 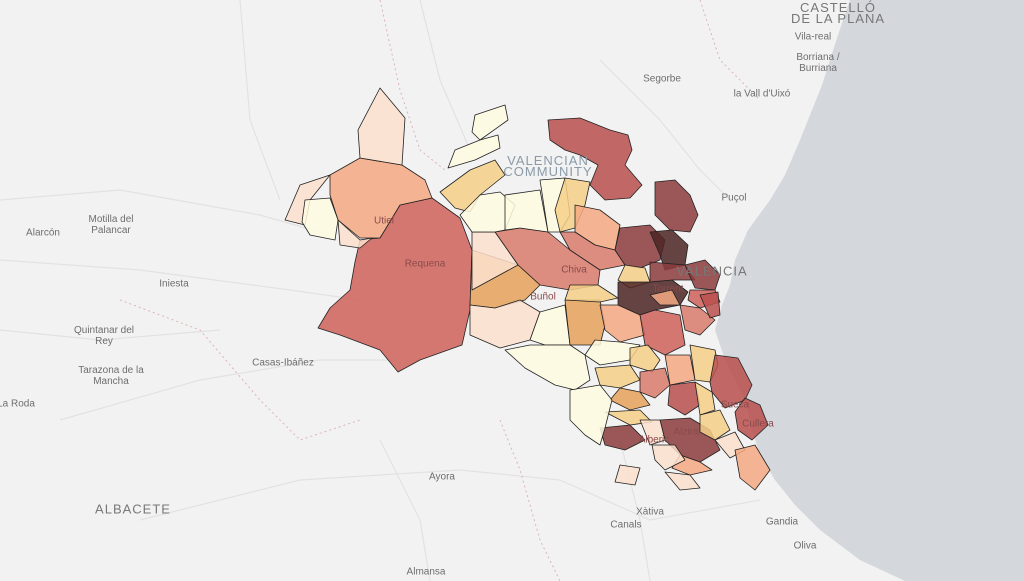 What do you see at coordinates (585, 322) in the screenshot?
I see `municipality-e4` at bounding box center [585, 322].